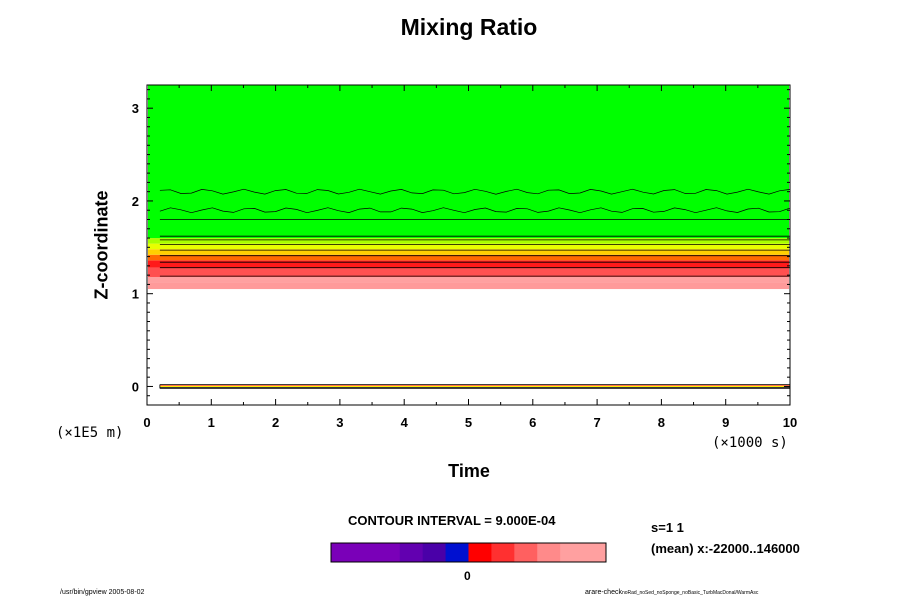  I want to click on footer-left-text: /usr/bin/gpview 2005-08-02, so click(102, 592).